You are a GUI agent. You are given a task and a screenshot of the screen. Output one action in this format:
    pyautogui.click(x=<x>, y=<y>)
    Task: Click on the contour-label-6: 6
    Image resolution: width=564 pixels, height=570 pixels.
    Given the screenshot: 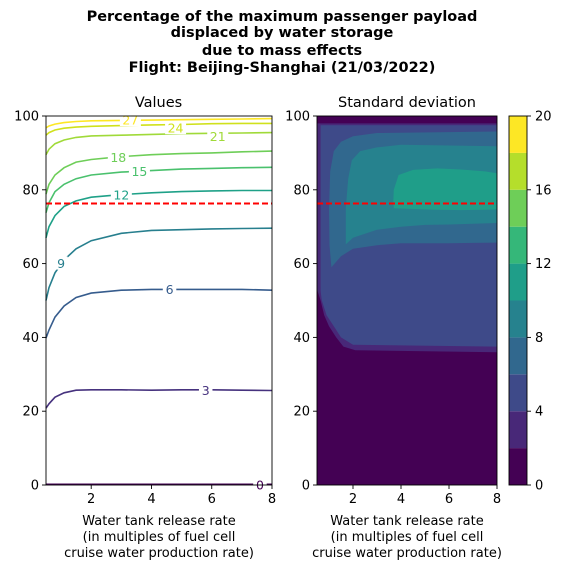 What is the action you would take?
    pyautogui.click(x=170, y=289)
    